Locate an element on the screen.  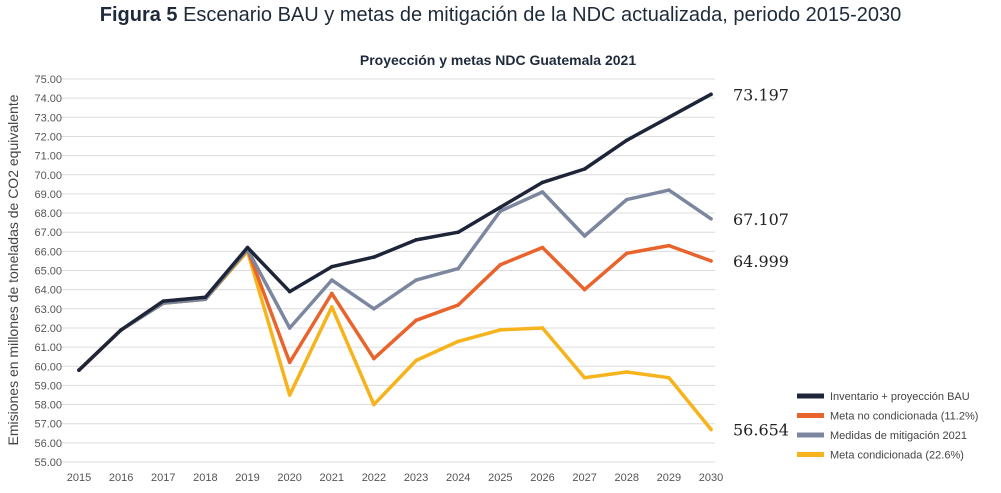
y-tick-label: 75.00 is located at coordinates (48, 80).